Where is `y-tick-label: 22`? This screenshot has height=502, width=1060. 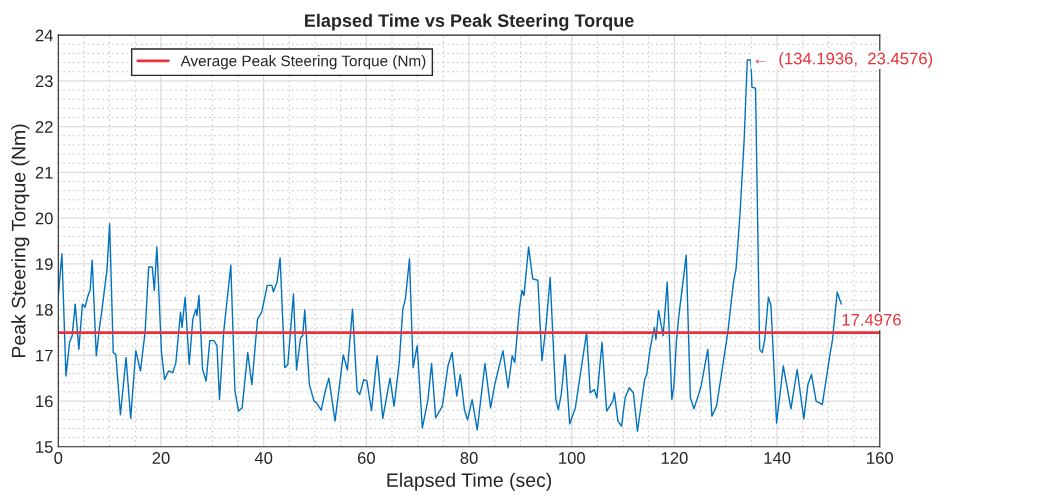
y-tick-label: 22 is located at coordinates (44, 127).